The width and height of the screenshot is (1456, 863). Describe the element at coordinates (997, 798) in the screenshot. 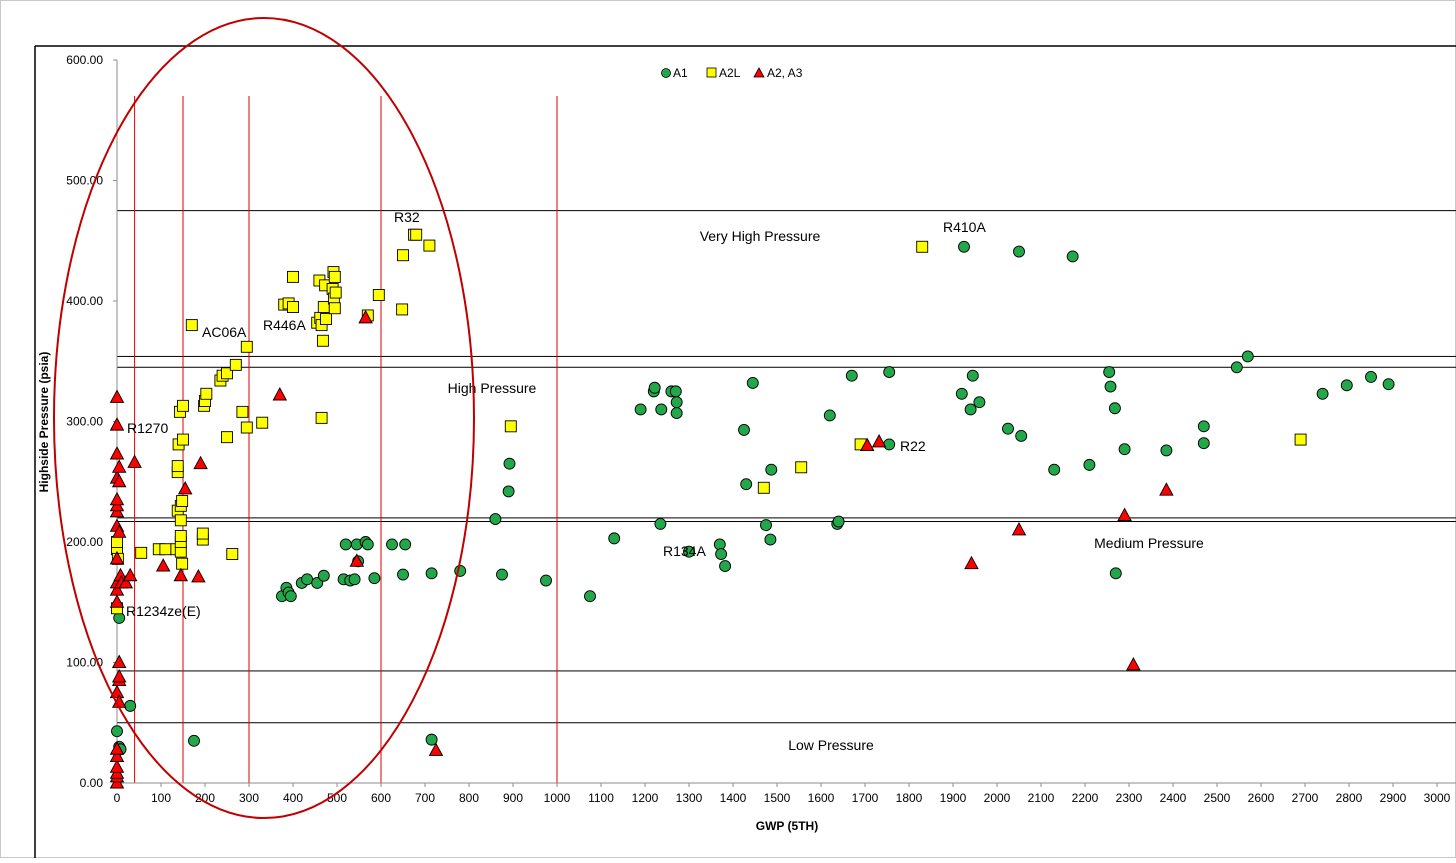

I see `x-tick-label: 2000` at that location.